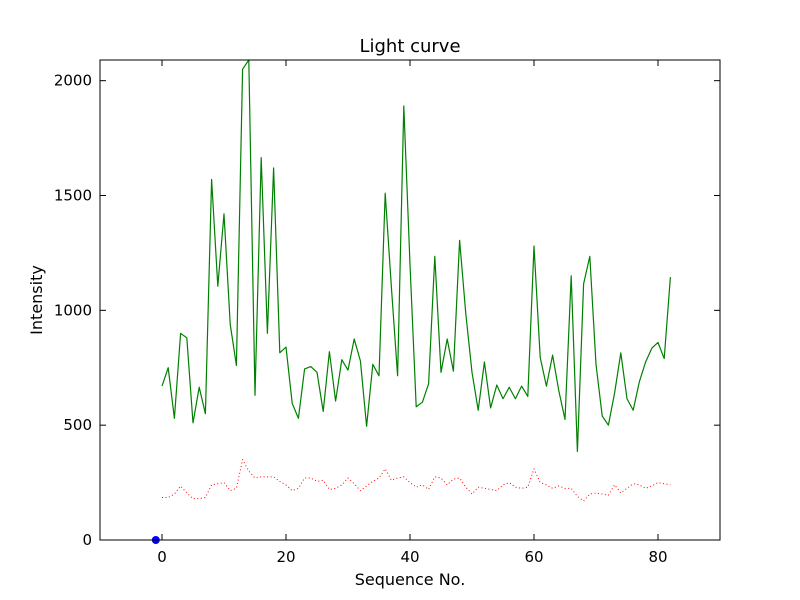 The image size is (800, 600). What do you see at coordinates (409, 557) in the screenshot?
I see `x-tick-label: 40` at bounding box center [409, 557].